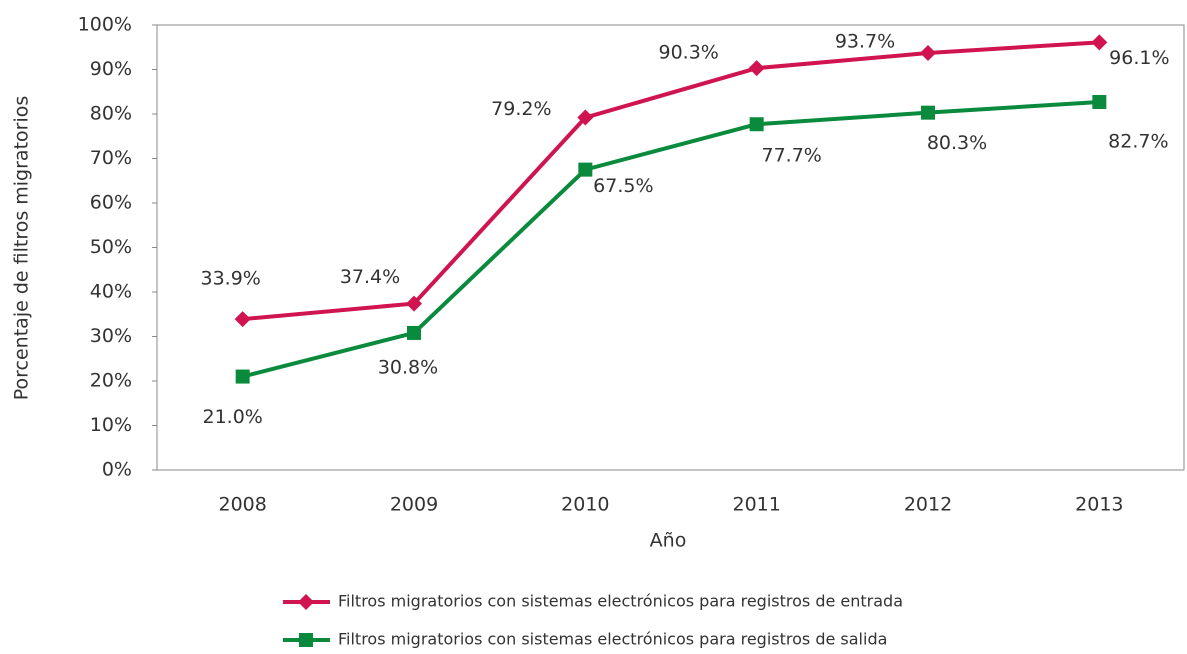  Describe the element at coordinates (623, 186) in the screenshot. I see `data-label: 67.5%` at that location.